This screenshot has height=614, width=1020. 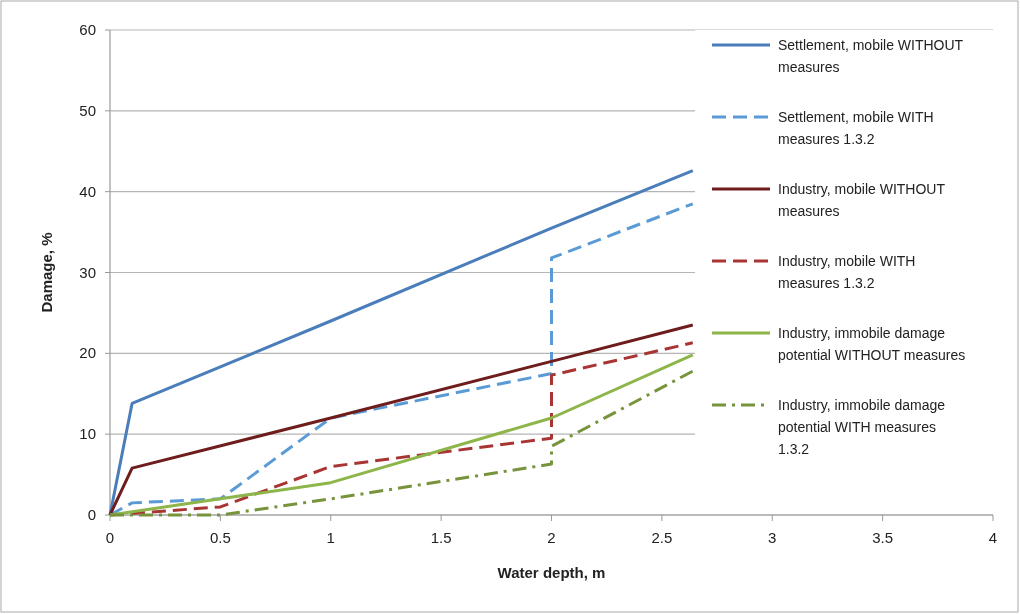 What do you see at coordinates (87, 191) in the screenshot?
I see `y-tick-label: 40` at bounding box center [87, 191].